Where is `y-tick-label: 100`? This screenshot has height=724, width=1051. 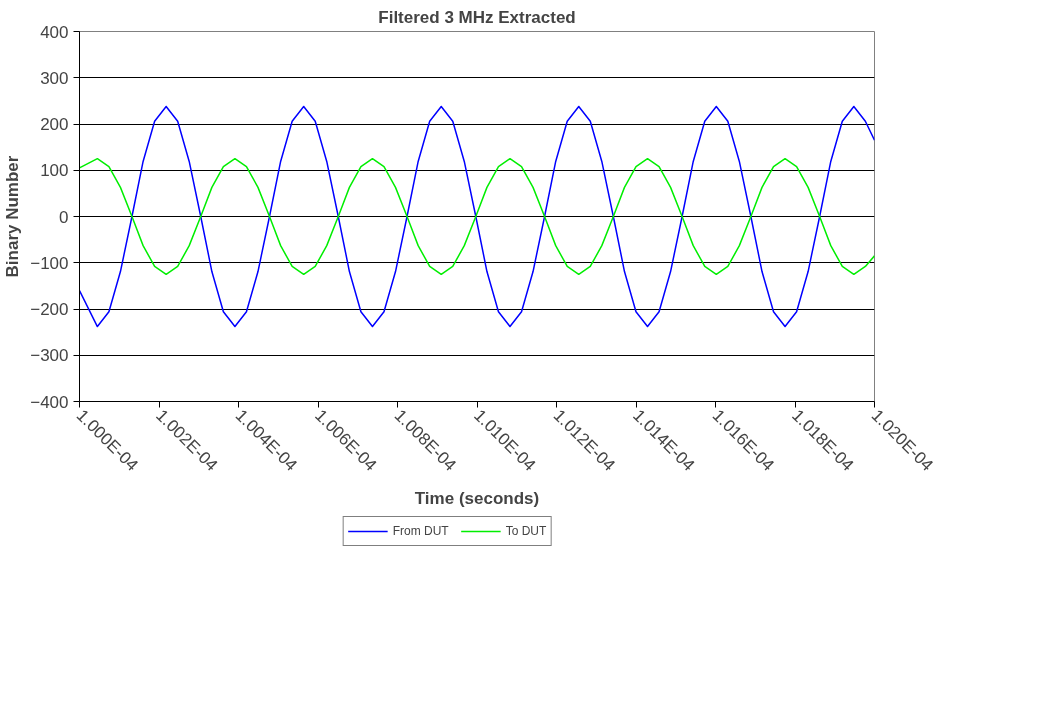 y-tick-label: 100 is located at coordinates (54, 171).